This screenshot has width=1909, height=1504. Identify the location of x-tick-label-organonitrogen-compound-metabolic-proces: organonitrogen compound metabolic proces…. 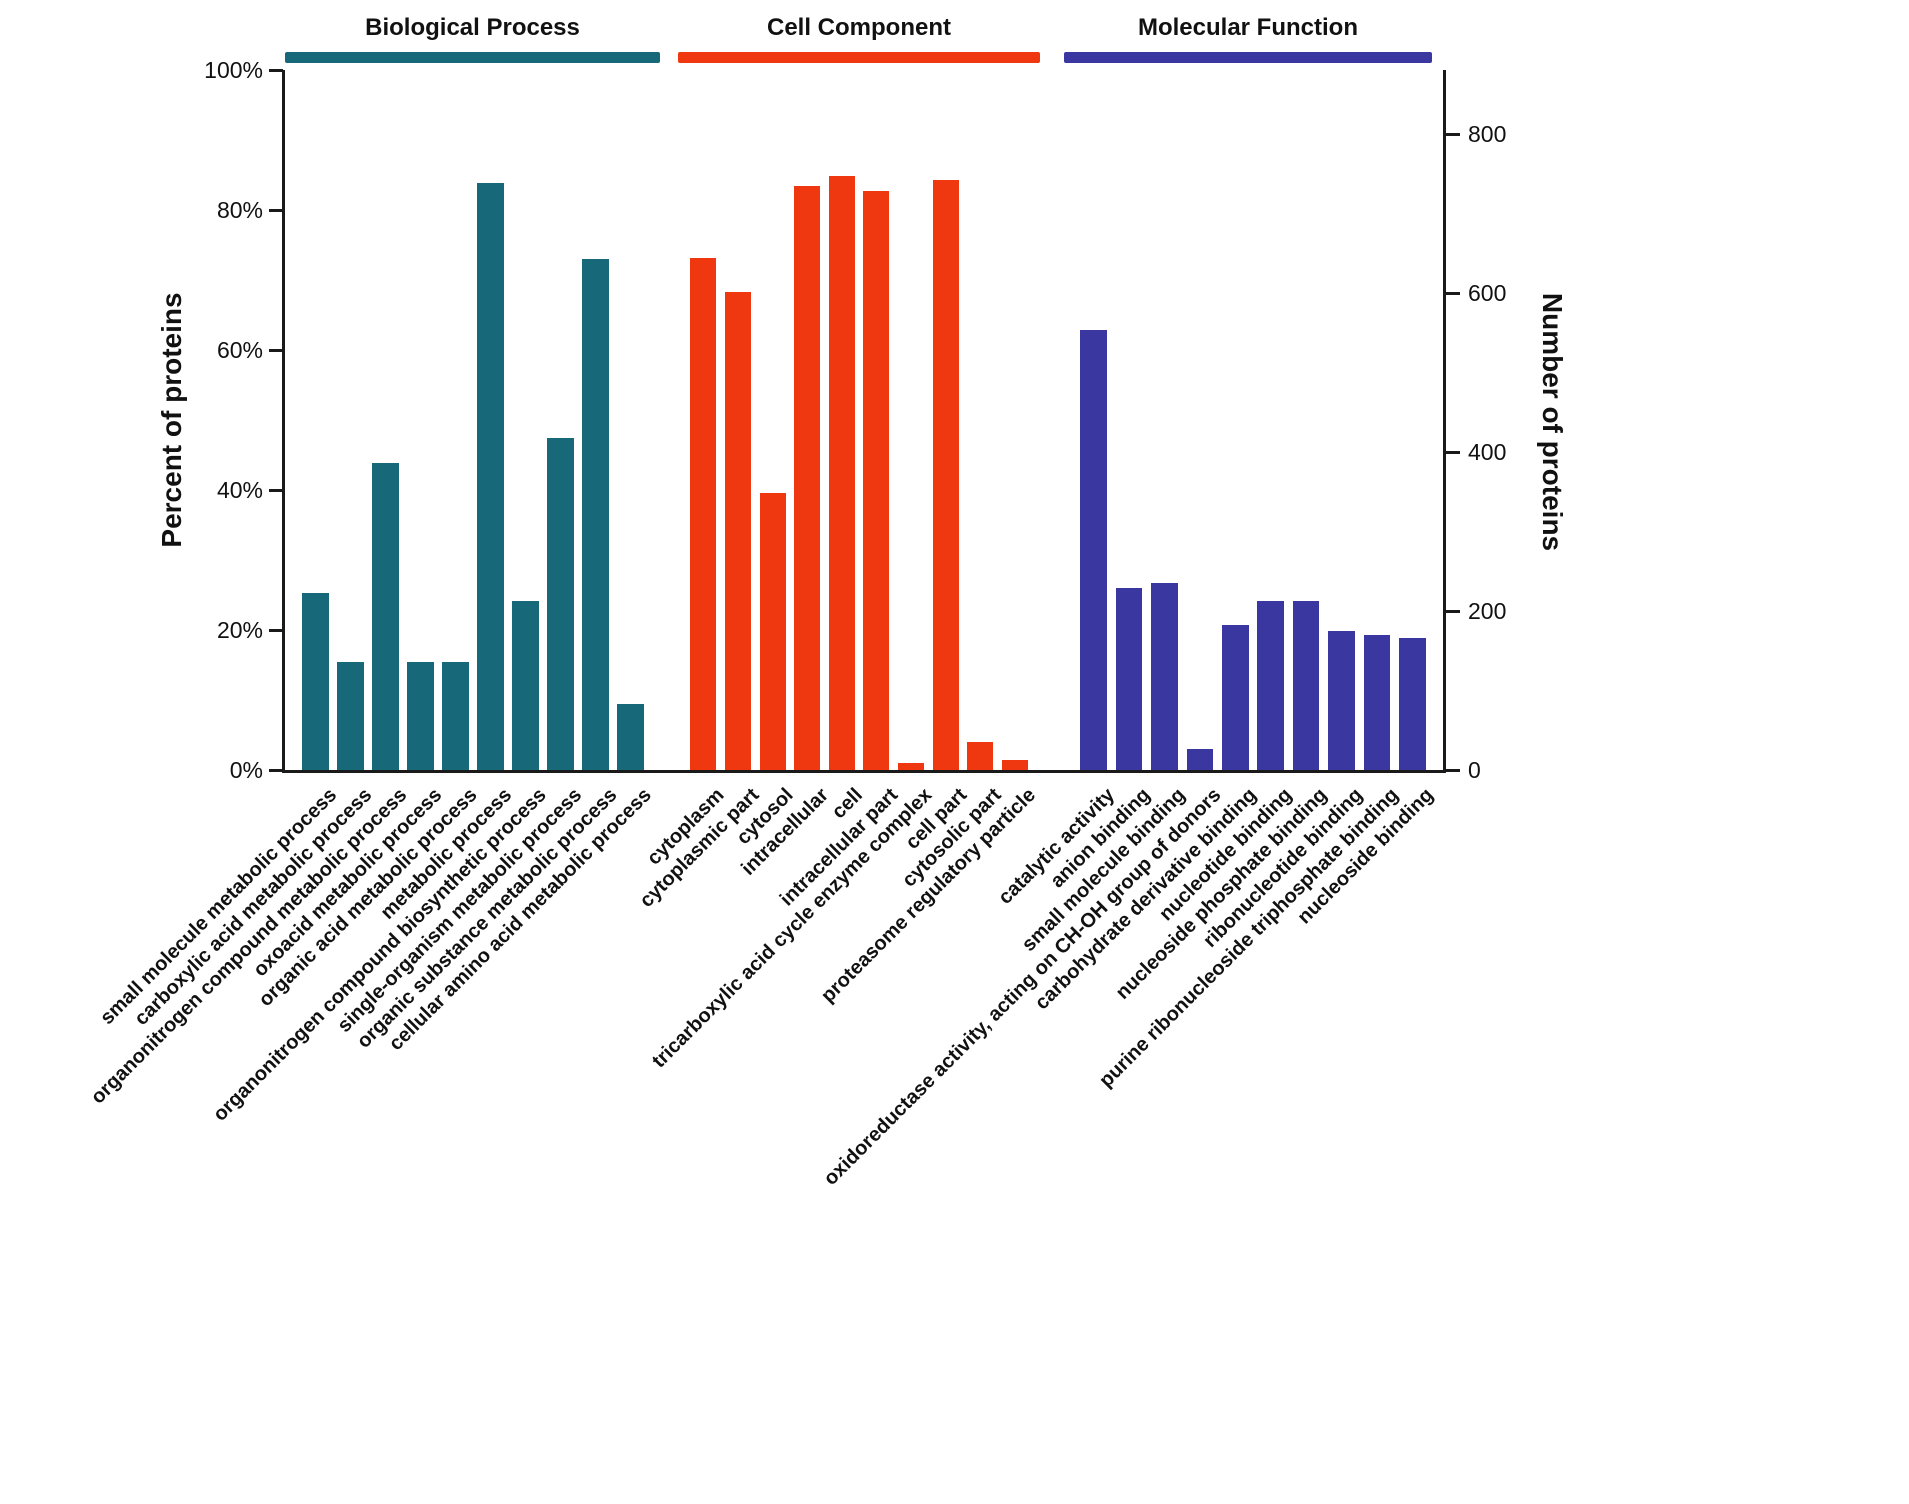
(249, 946).